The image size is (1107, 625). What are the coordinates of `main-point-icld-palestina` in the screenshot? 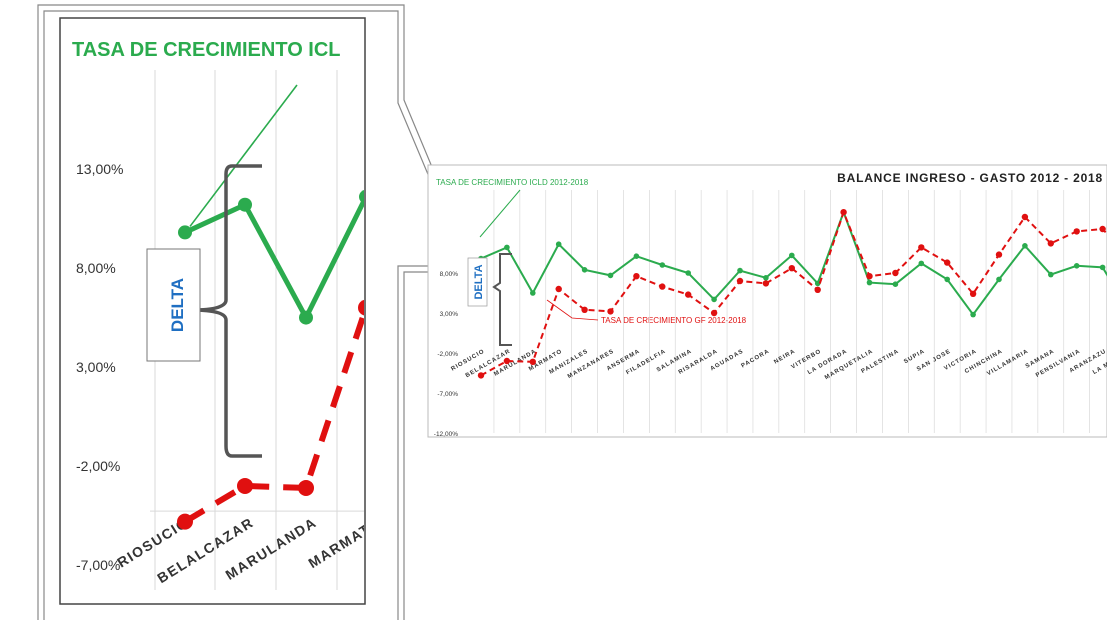 It's located at (895, 284).